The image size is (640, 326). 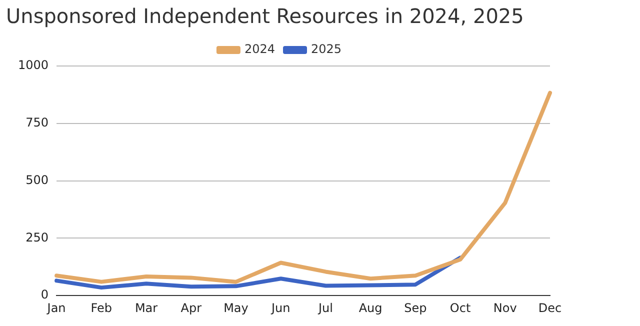 What do you see at coordinates (325, 307) in the screenshot?
I see `x-tick-label: Jul` at bounding box center [325, 307].